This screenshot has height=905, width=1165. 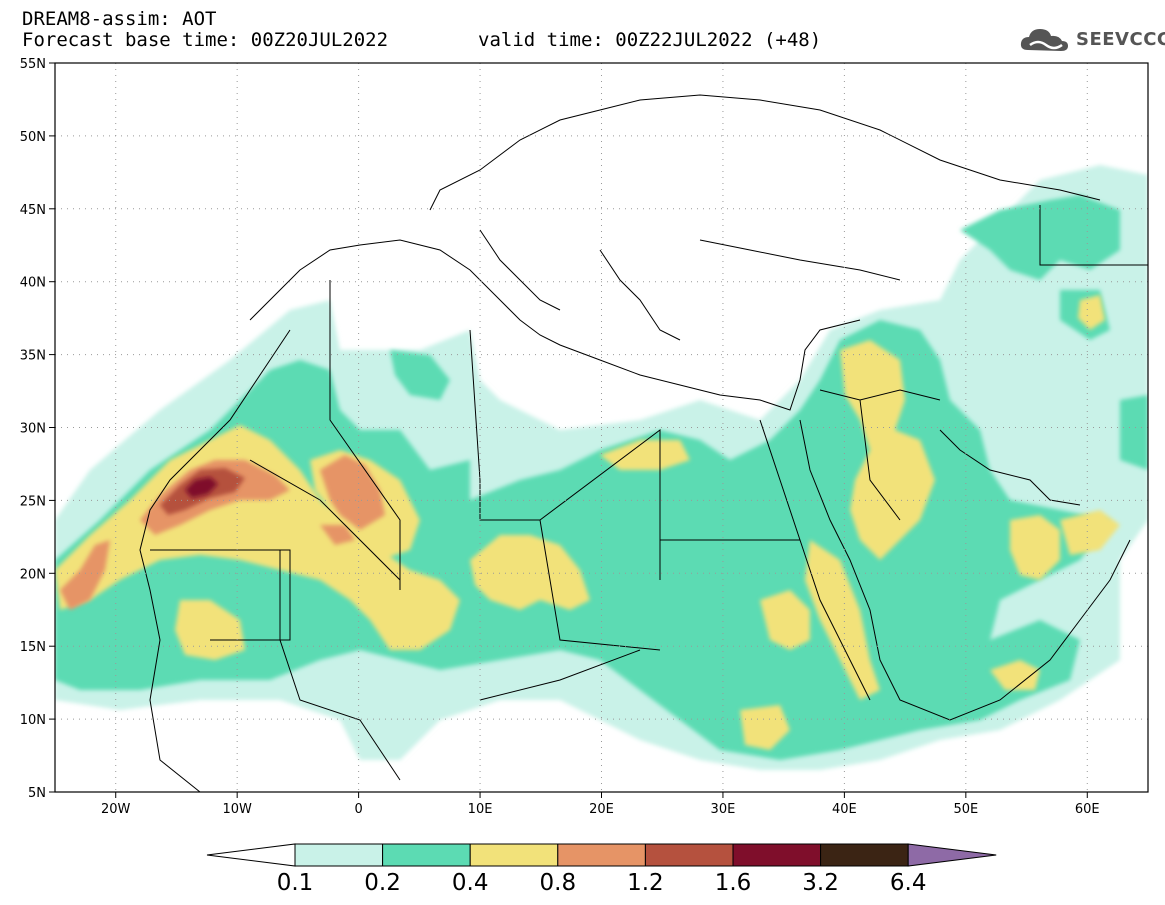 What do you see at coordinates (645, 883) in the screenshot?
I see `colorbar-label: 1.2` at bounding box center [645, 883].